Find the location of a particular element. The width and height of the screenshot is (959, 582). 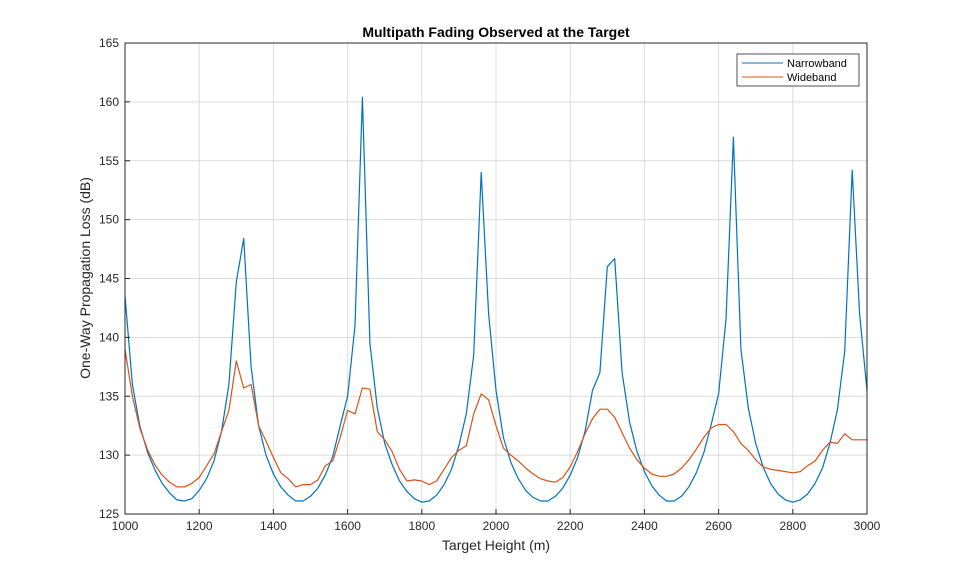

legend-label-wideband: Wideband is located at coordinates (812, 78).